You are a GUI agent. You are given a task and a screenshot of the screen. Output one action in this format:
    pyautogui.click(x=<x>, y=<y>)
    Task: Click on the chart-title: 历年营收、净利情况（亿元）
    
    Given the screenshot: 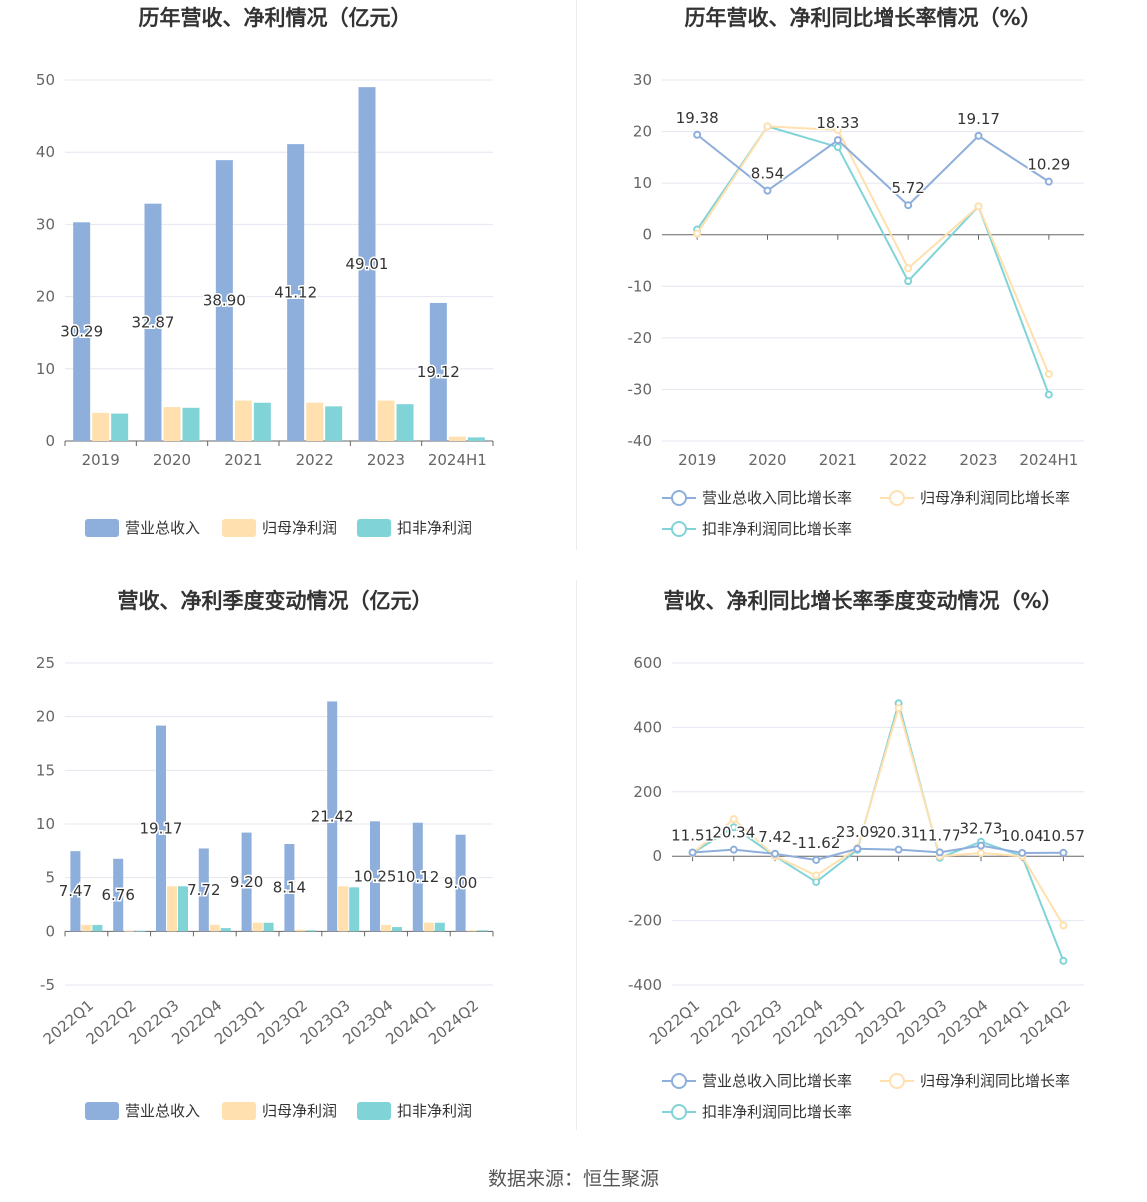 What is the action you would take?
    pyautogui.click(x=275, y=18)
    